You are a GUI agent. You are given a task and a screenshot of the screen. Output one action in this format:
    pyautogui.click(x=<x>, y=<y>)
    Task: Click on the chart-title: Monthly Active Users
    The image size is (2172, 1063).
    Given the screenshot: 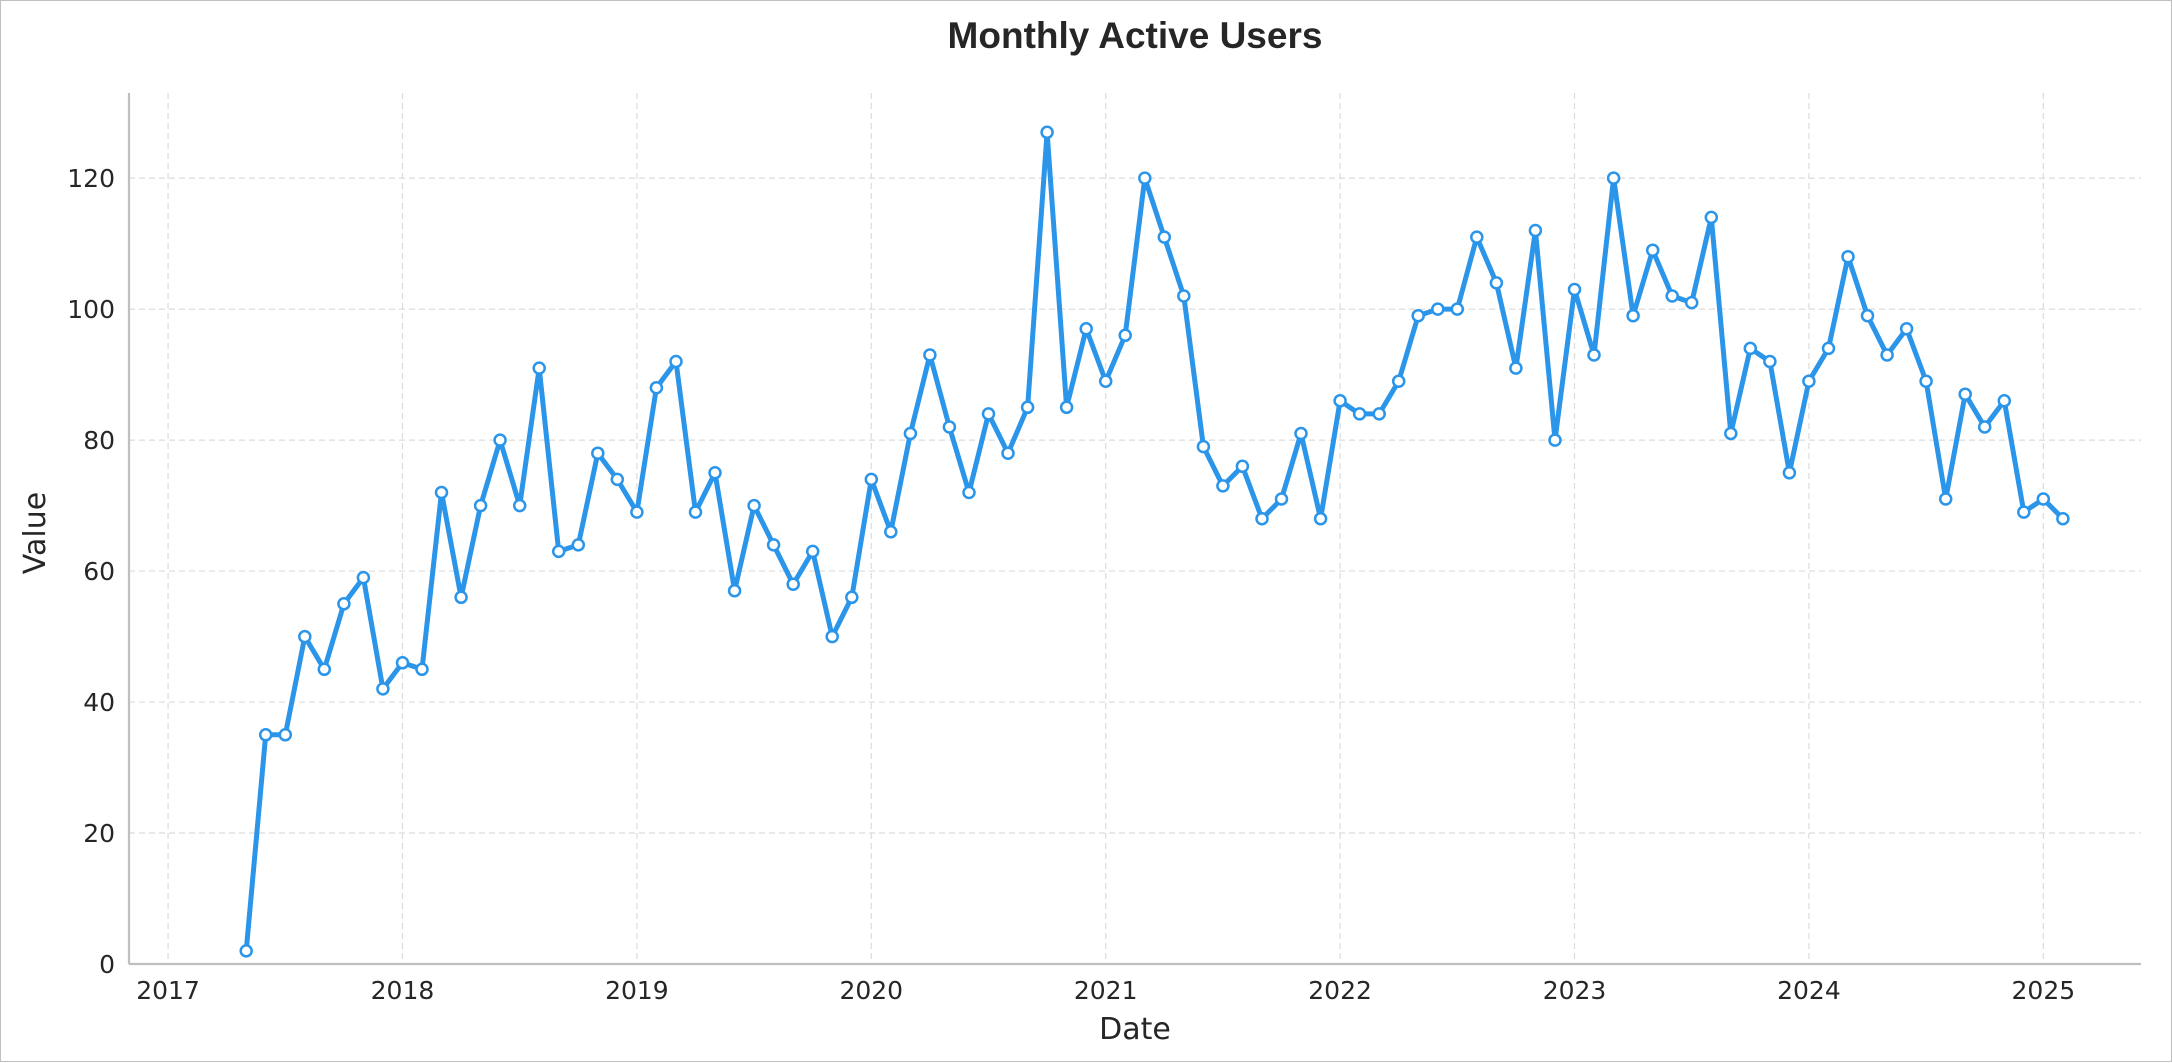 What is the action you would take?
    pyautogui.click(x=1135, y=35)
    